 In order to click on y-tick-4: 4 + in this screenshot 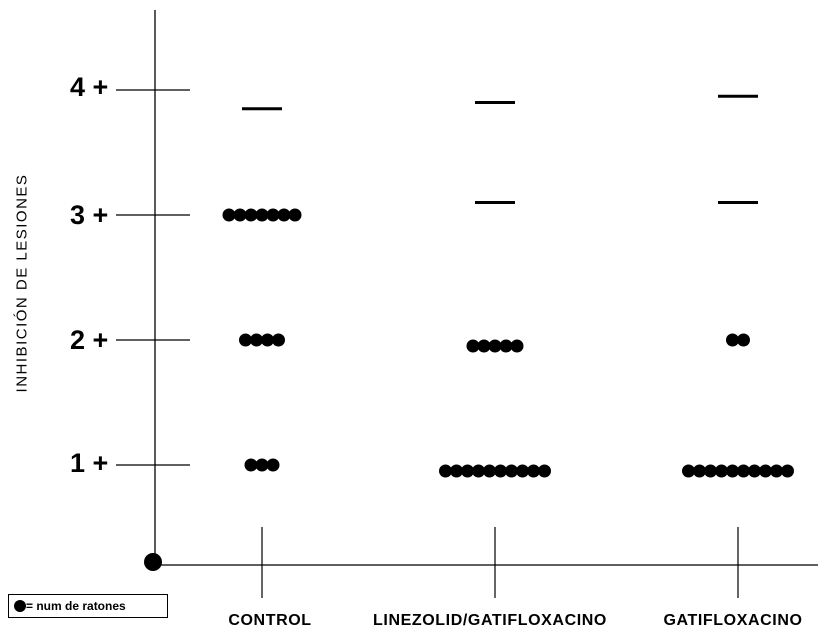, I will do `click(89, 87)`.